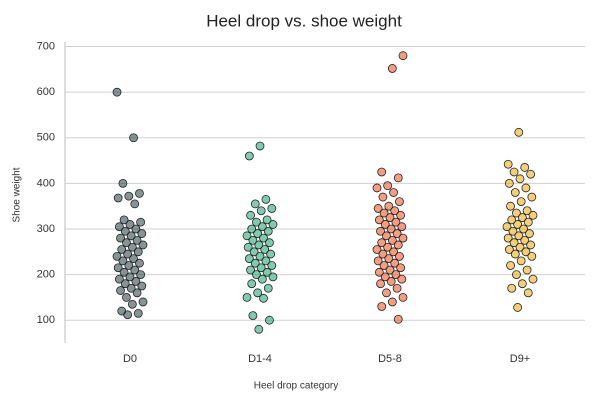  What do you see at coordinates (520, 359) in the screenshot?
I see `x-tick-label: D9+` at bounding box center [520, 359].